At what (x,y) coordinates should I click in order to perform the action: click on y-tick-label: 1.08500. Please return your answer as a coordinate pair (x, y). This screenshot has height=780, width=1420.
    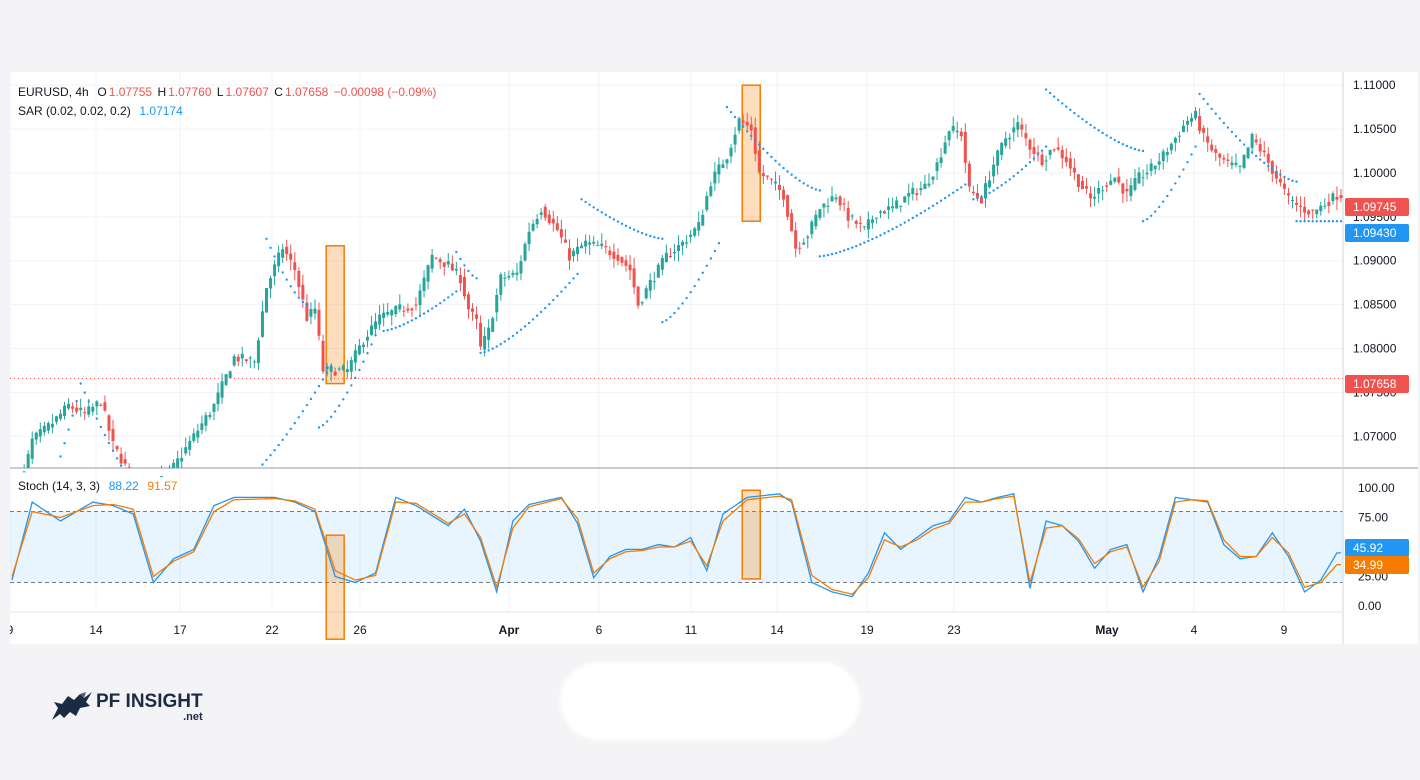
    Looking at the image, I should click on (1375, 305).